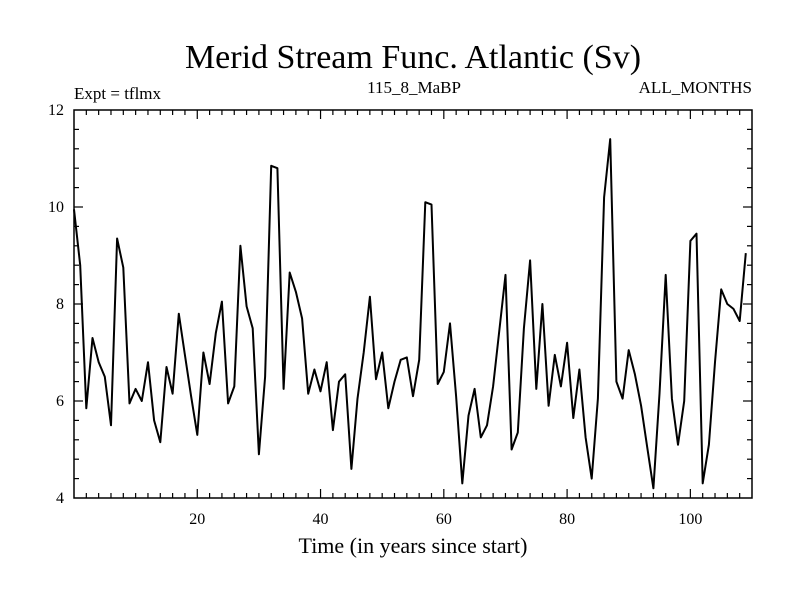 This screenshot has height=600, width=800. What do you see at coordinates (60, 401) in the screenshot?
I see `y-tick-label: 6` at bounding box center [60, 401].